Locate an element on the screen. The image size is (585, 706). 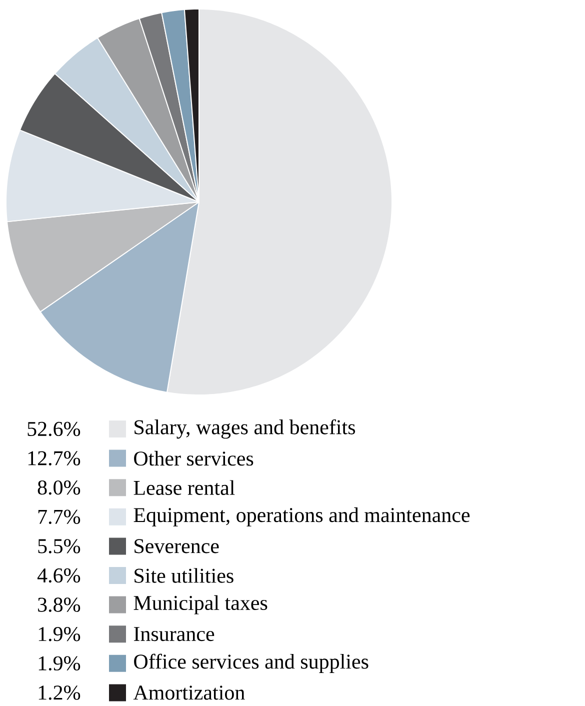
legend-label: Severence is located at coordinates (176, 546).